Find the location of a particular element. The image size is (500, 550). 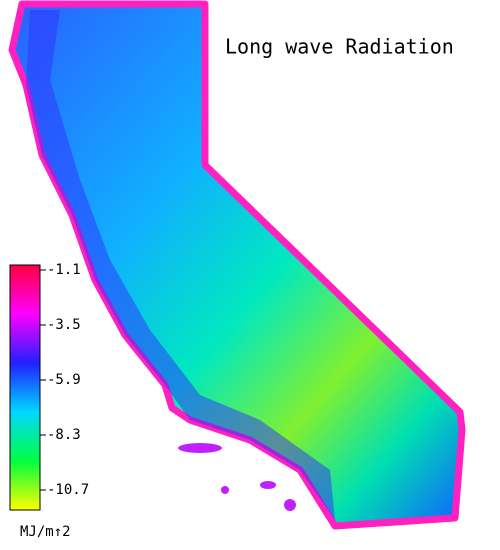

colorbar is located at coordinates (25, 387).